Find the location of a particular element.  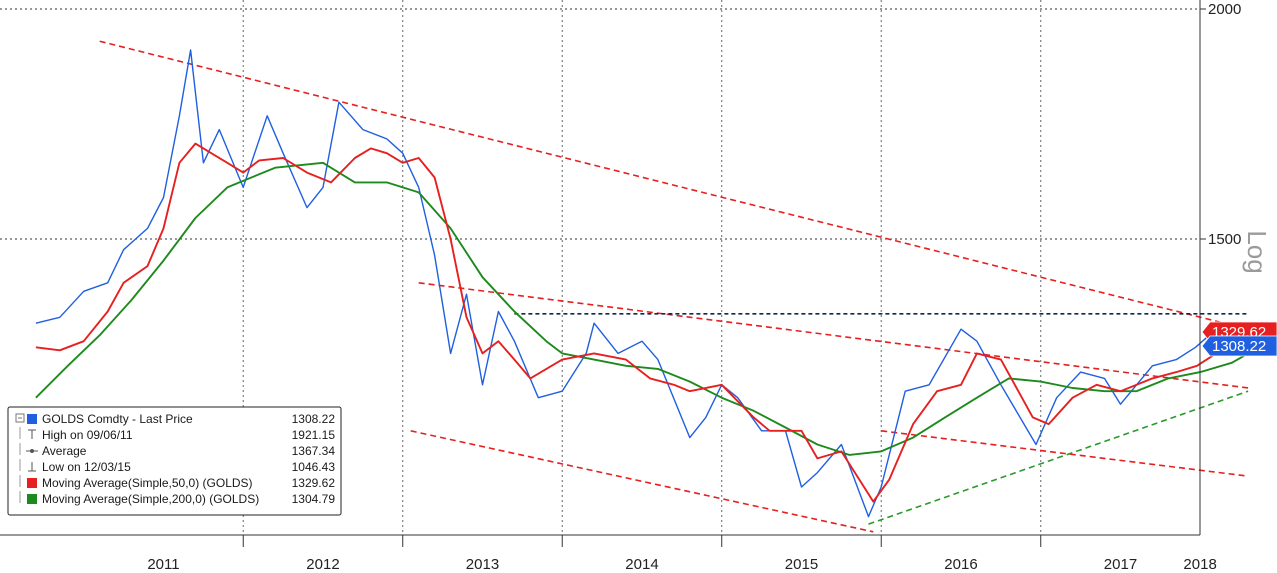

low-marker-icon is located at coordinates (32, 467).